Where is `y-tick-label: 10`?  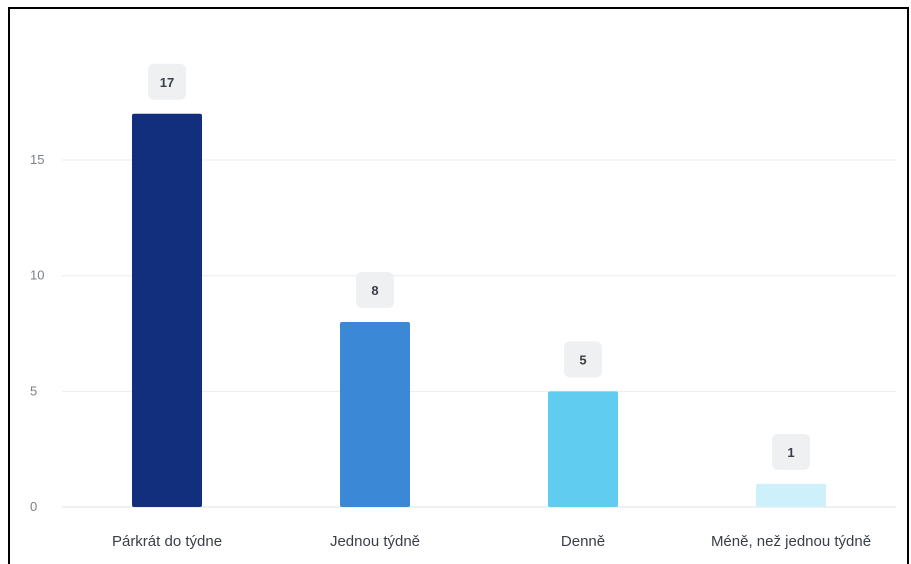
y-tick-label: 10 is located at coordinates (37, 275).